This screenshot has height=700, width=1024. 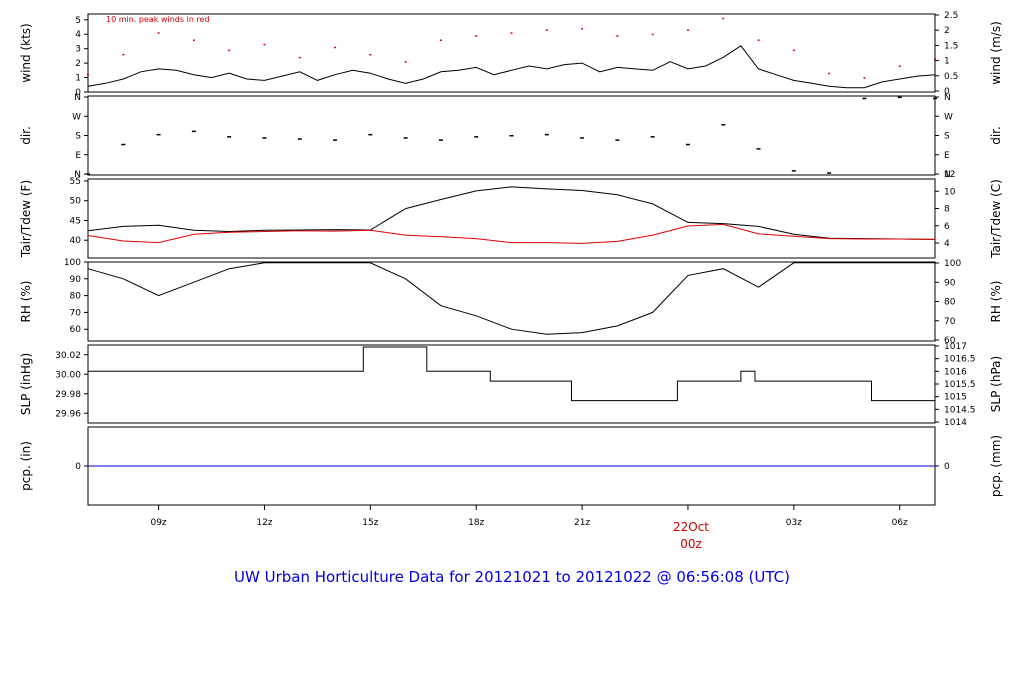 I want to click on rh-series-0-line, so click(x=511, y=298).